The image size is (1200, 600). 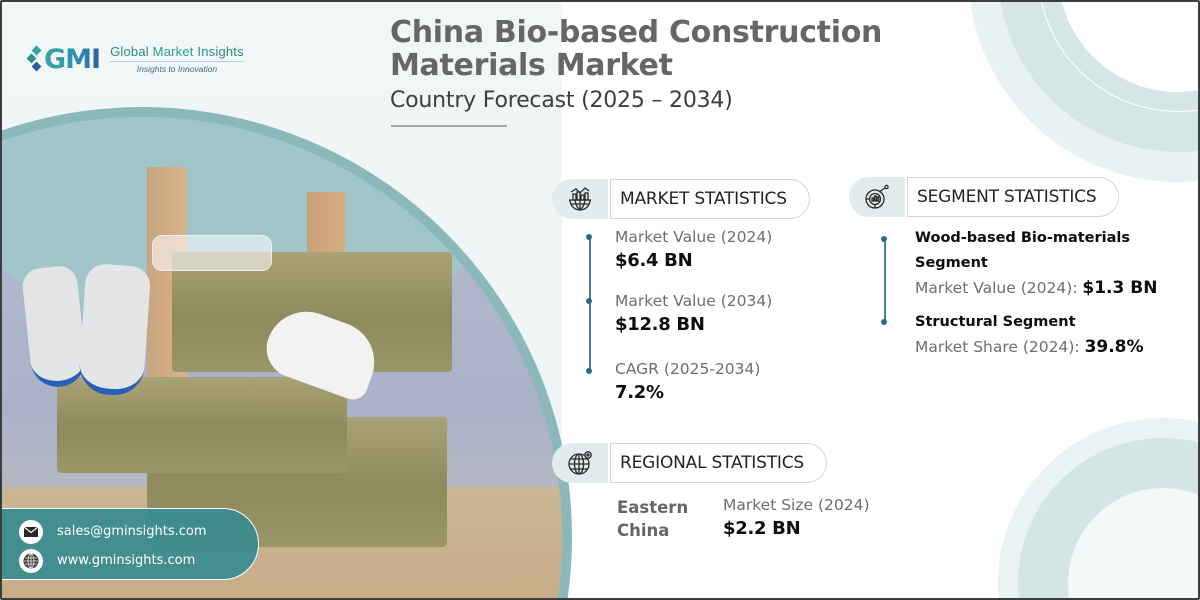 I want to click on segment-statistics-pill: SEGMENT STATISTICS, so click(x=1013, y=197).